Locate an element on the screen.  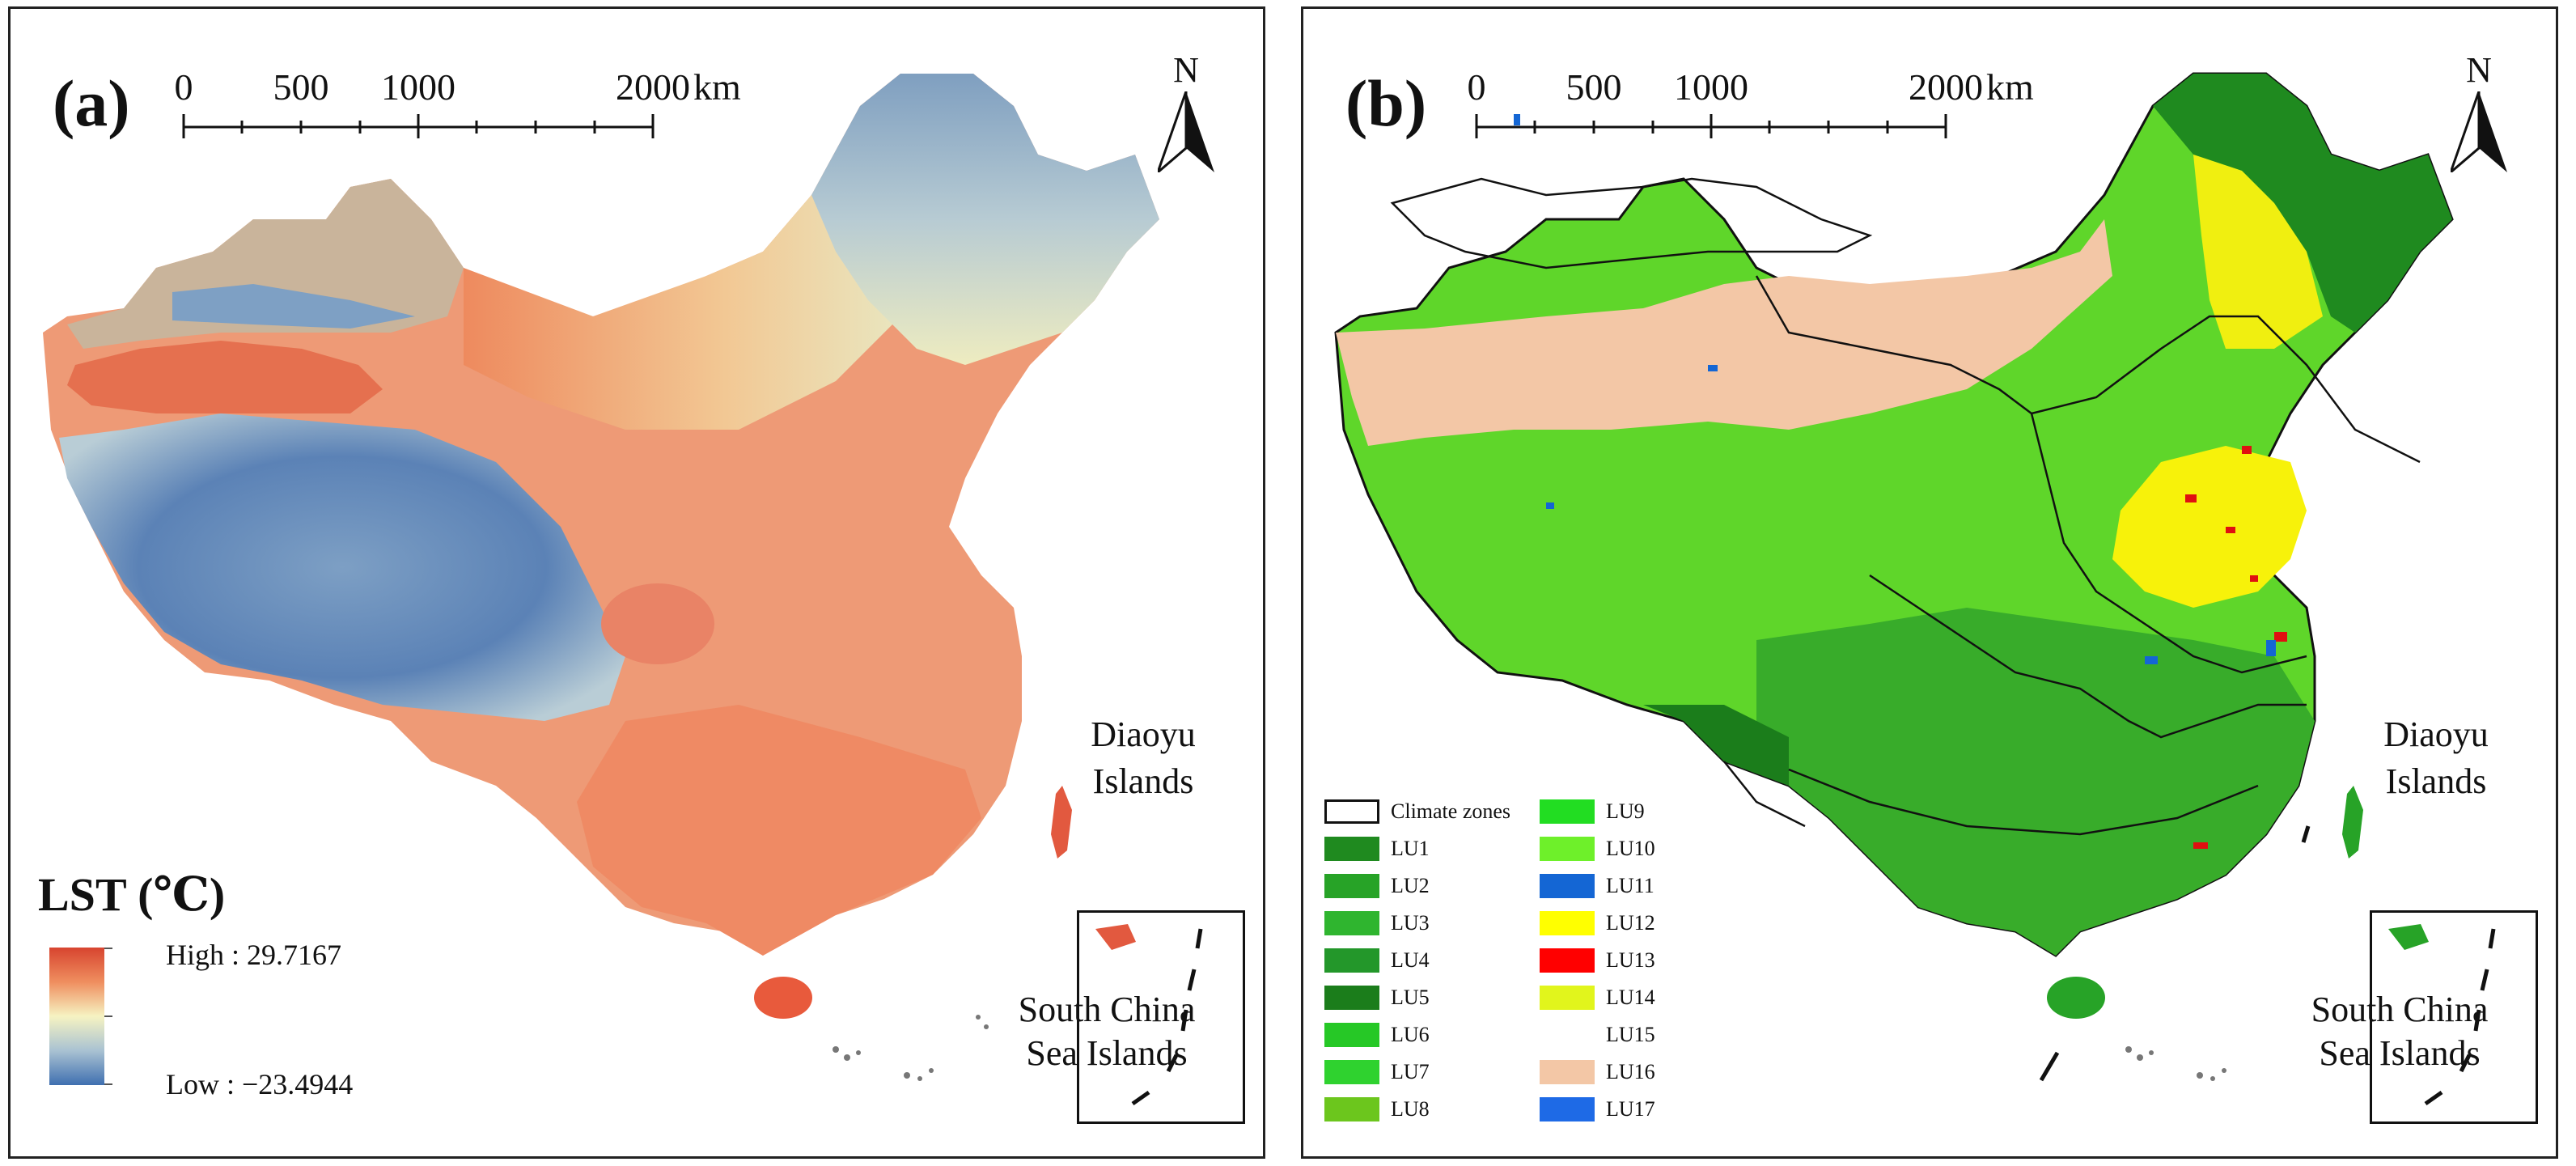
legend-item: LU15 is located at coordinates (1597, 1035).